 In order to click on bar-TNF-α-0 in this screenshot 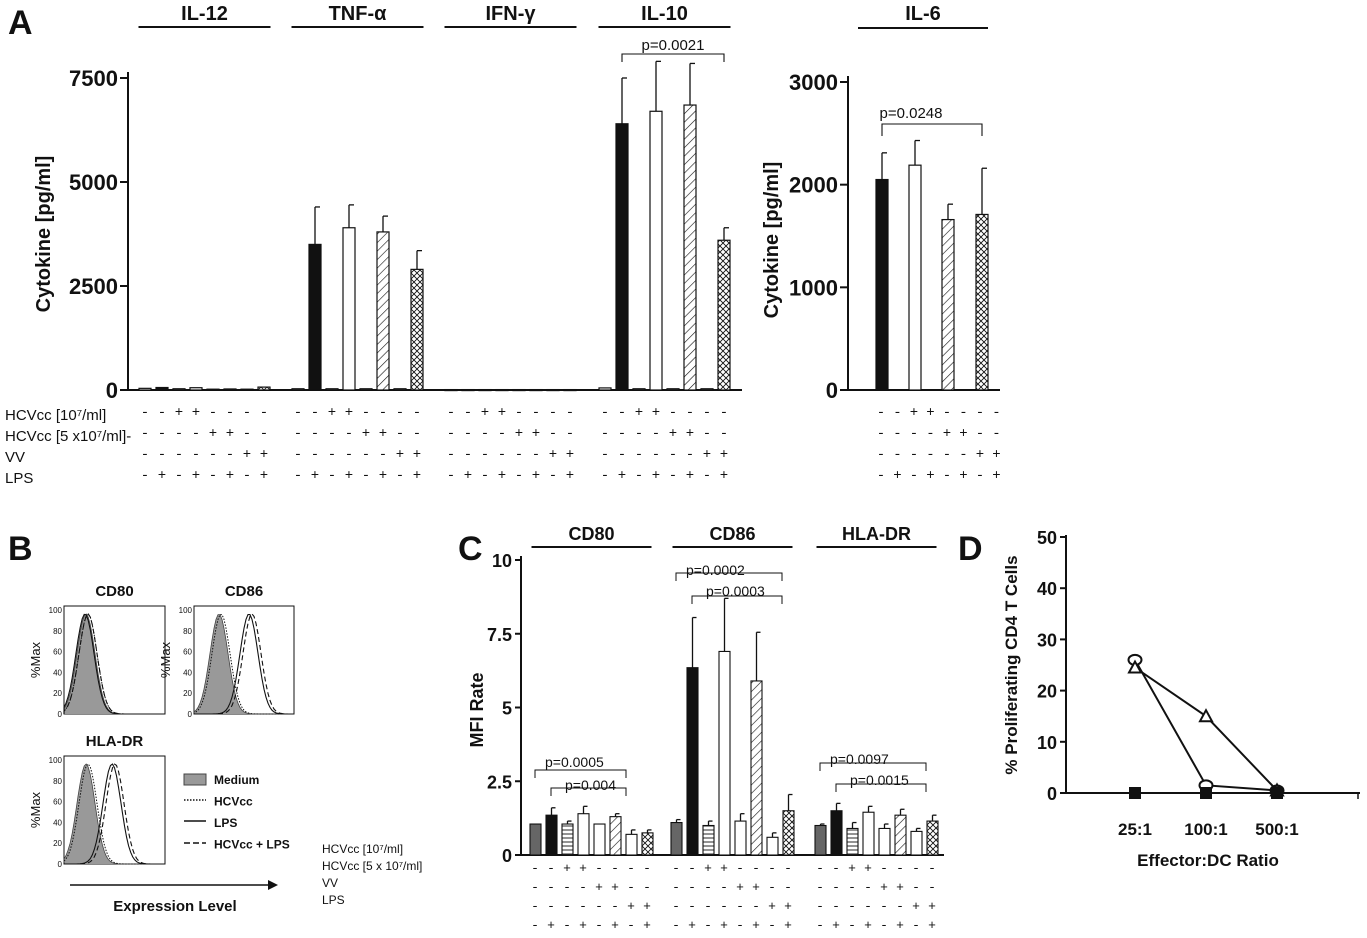, I will do `click(298, 389)`.